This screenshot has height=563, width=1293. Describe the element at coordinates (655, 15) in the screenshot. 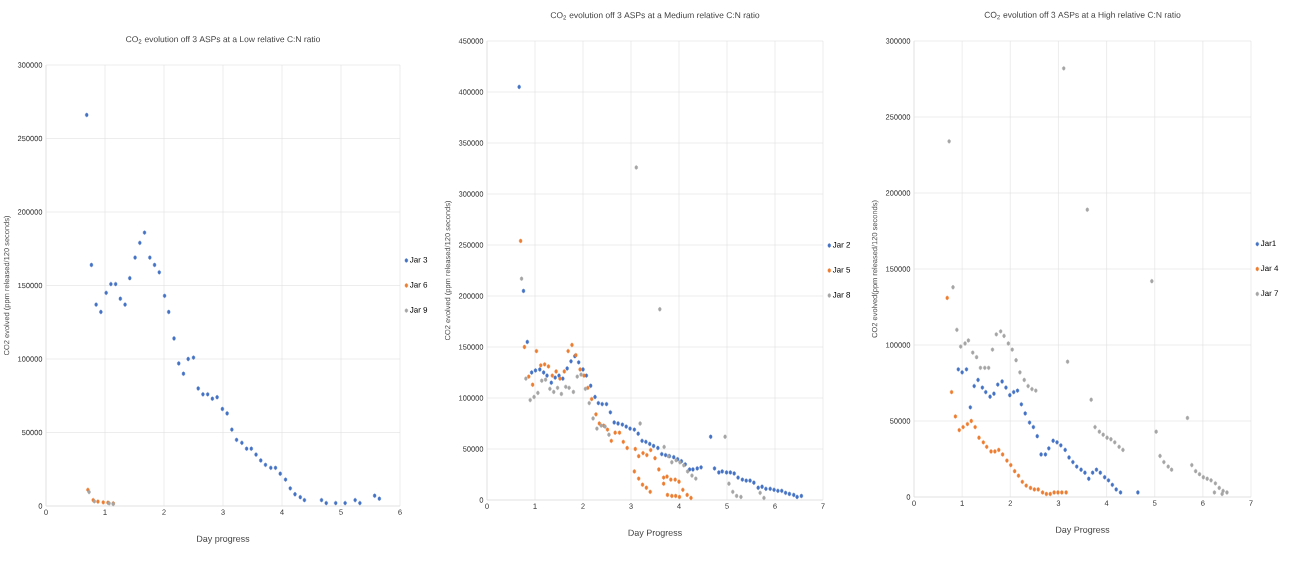

I see `chart-title: CO$_{2}$ evolution off 3 ASPs at a Medium relative C:N ratio` at that location.